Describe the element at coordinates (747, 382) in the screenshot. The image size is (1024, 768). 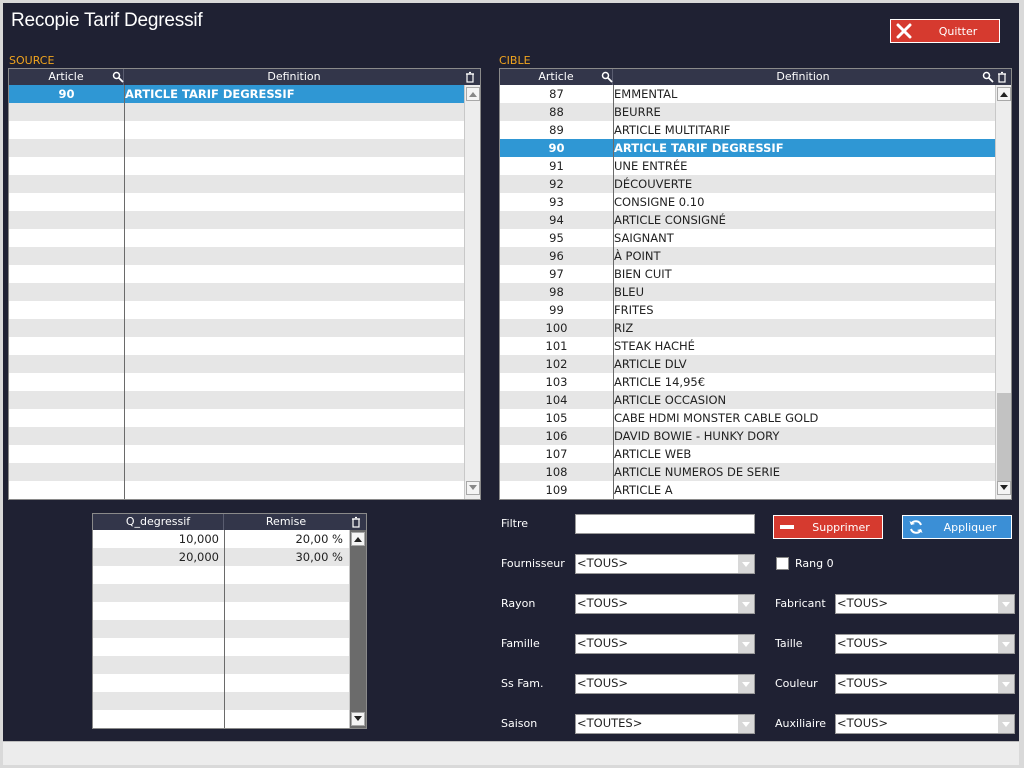
I see `table-row: 103 ARTICLE 14,95€` at that location.